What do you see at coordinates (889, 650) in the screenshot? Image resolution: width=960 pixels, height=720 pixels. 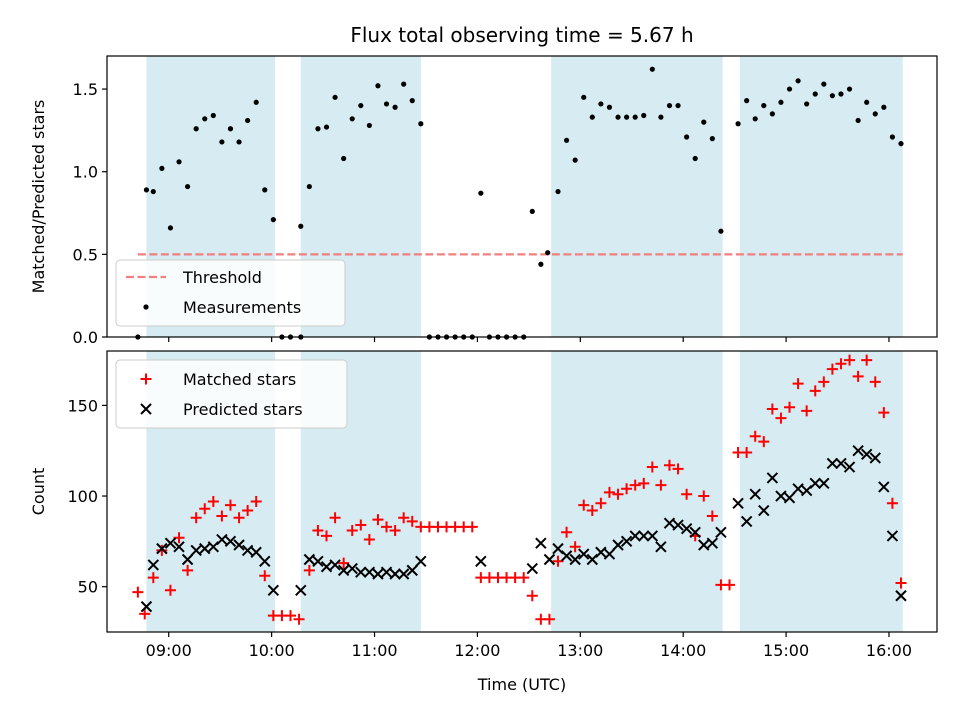 I see `x-tick-label: 16:00` at bounding box center [889, 650].